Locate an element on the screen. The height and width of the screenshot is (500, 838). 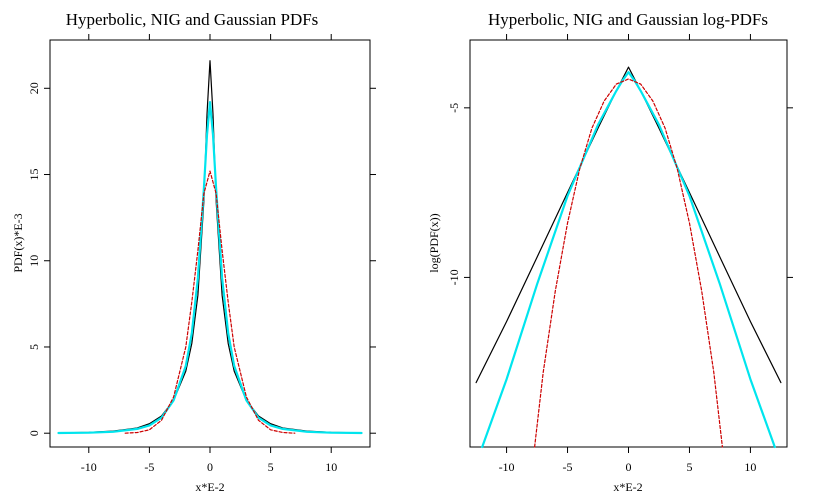
log-pdf-x-tick-label: -10 is located at coordinates (507, 467).